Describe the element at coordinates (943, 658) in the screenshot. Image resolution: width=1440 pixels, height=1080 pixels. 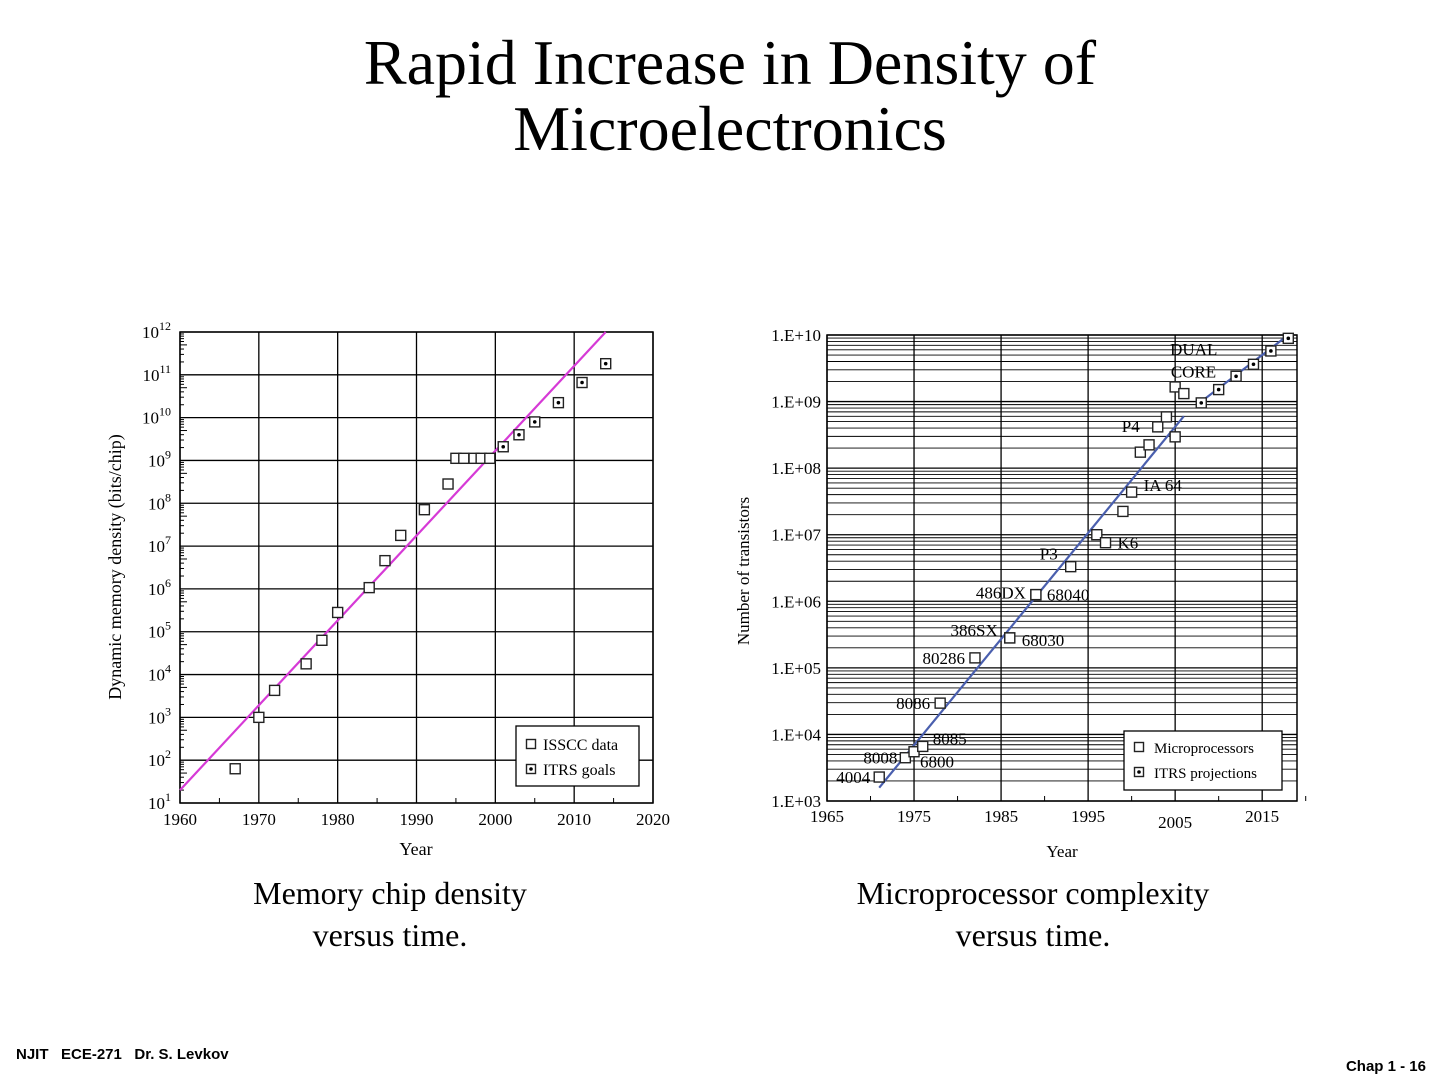
I see `point-label: 80286` at that location.